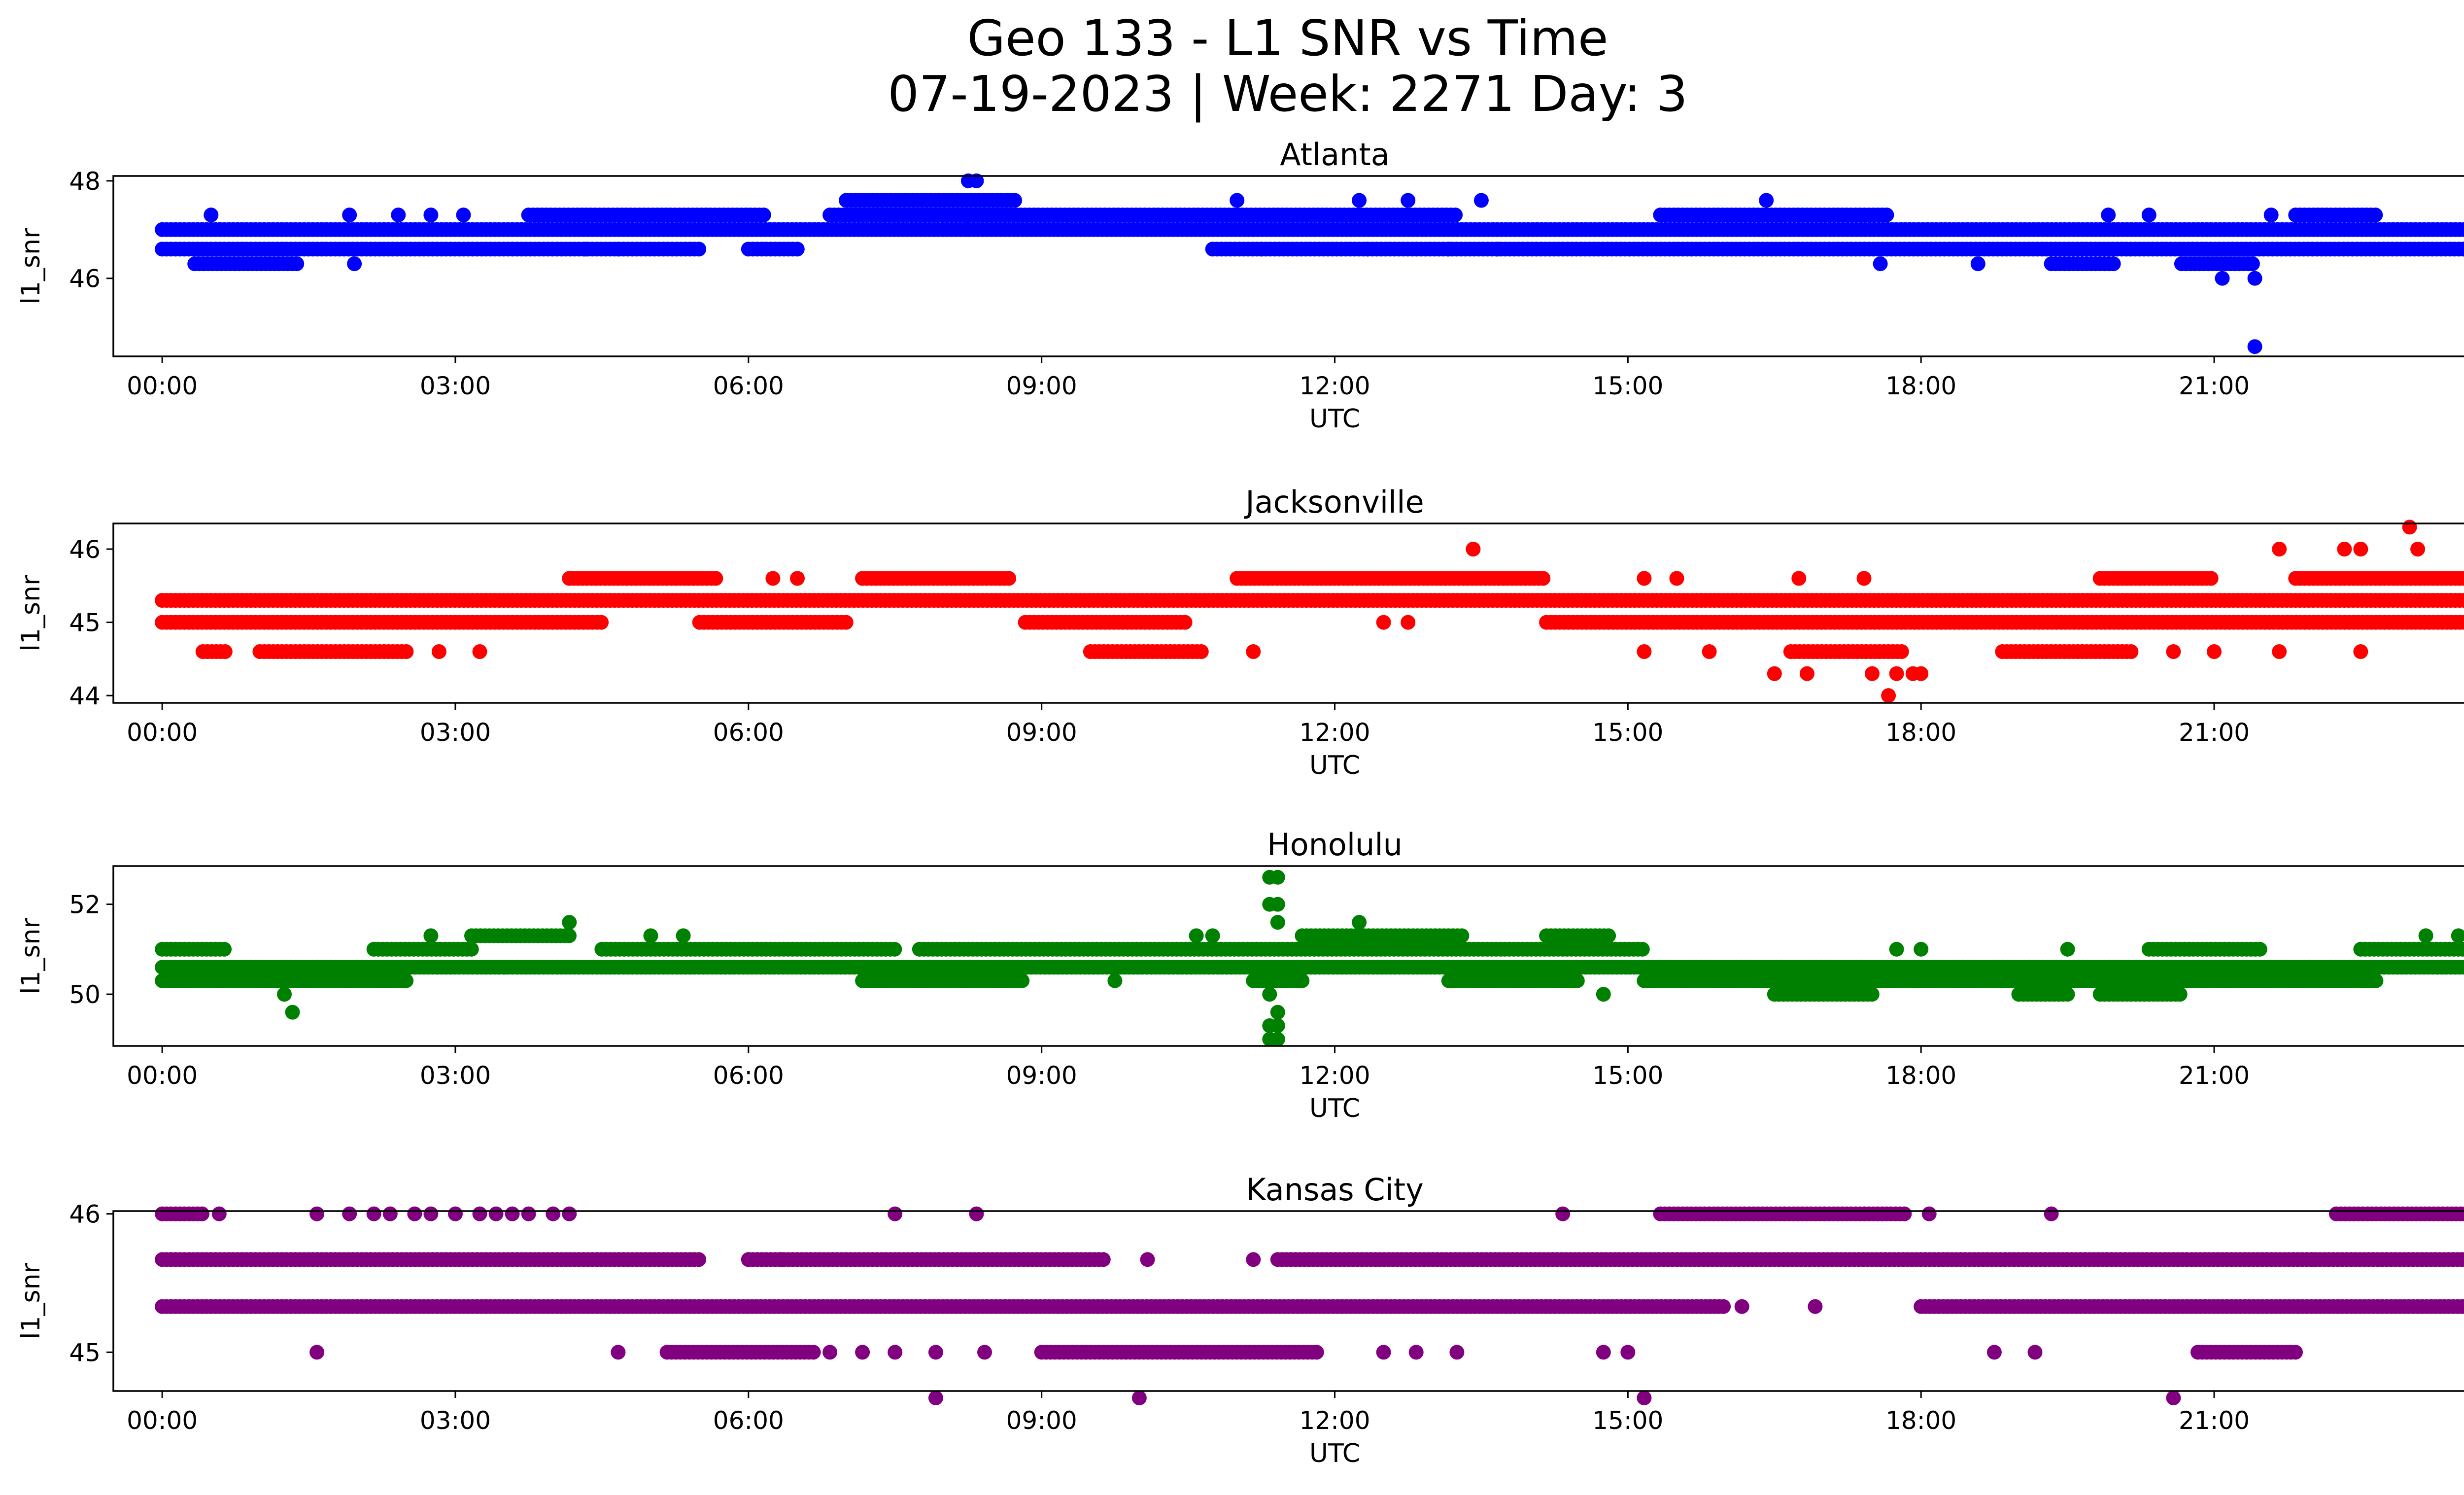  What do you see at coordinates (85, 623) in the screenshot?
I see `y-tick-label: 45` at bounding box center [85, 623].